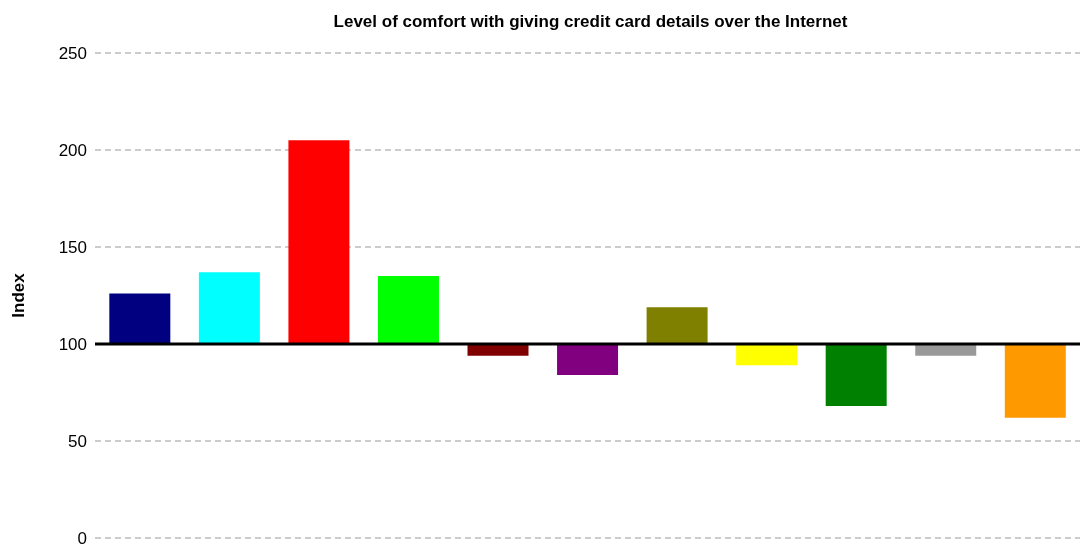  Describe the element at coordinates (82, 537) in the screenshot. I see `y-tick-label: 0` at that location.